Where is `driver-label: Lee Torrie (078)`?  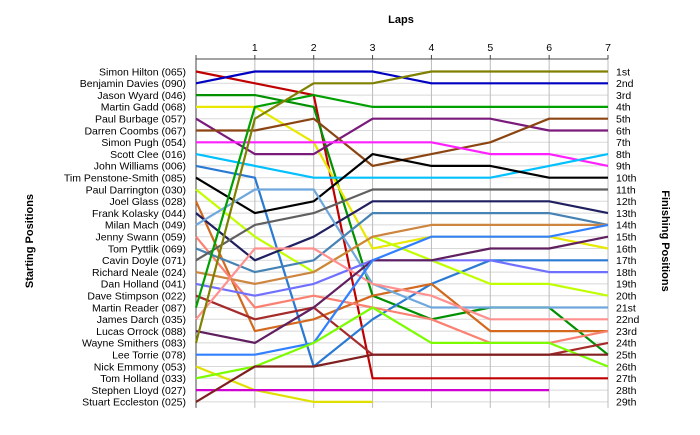 driver-label: Lee Torrie (078) is located at coordinates (149, 356).